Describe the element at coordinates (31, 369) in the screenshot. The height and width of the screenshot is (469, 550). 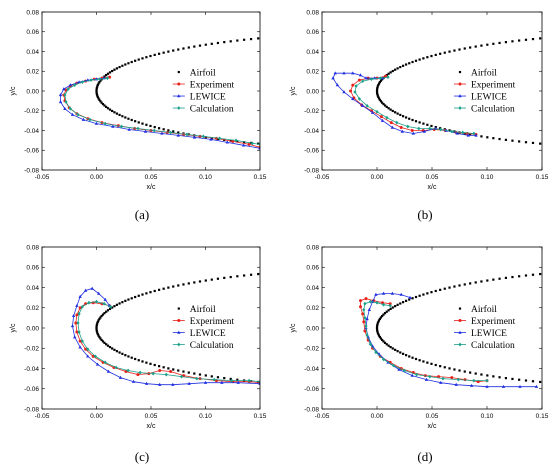
I see `y-tick-label: -0.04` at that location.